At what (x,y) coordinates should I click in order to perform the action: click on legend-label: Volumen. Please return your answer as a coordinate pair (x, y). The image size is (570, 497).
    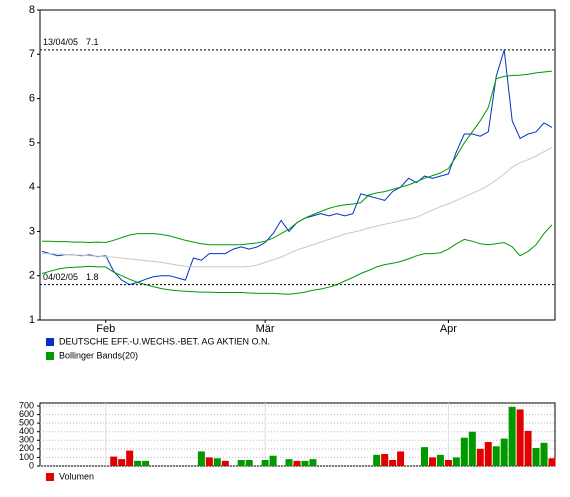
    Looking at the image, I should click on (76, 476).